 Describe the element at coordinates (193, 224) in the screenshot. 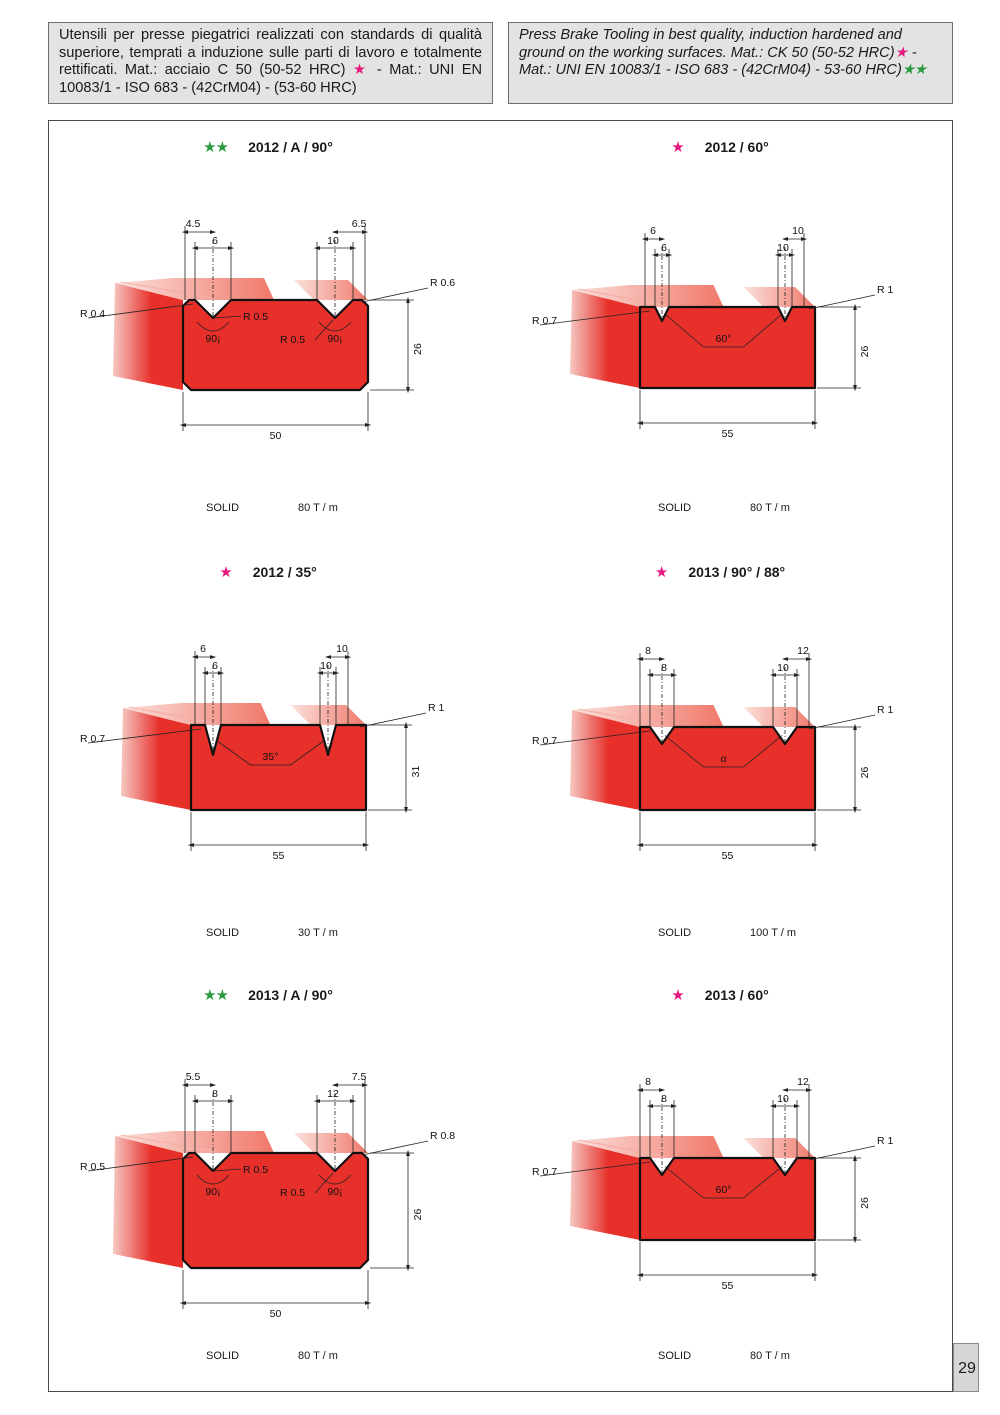

I see `top-dimension-label: 4.5` at that location.